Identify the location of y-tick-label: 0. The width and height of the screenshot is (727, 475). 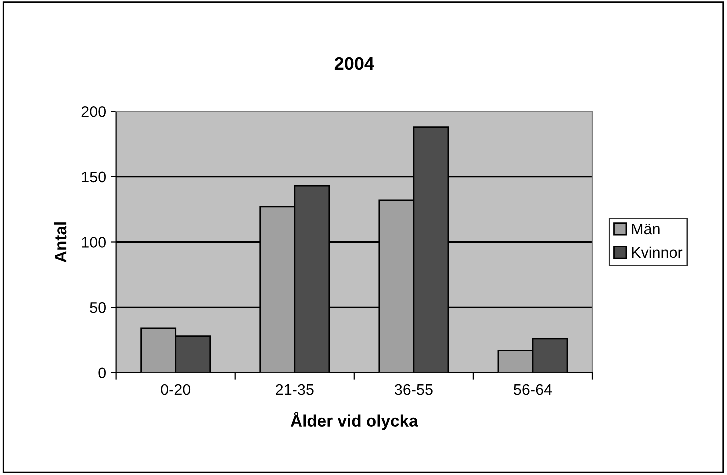
(102, 373).